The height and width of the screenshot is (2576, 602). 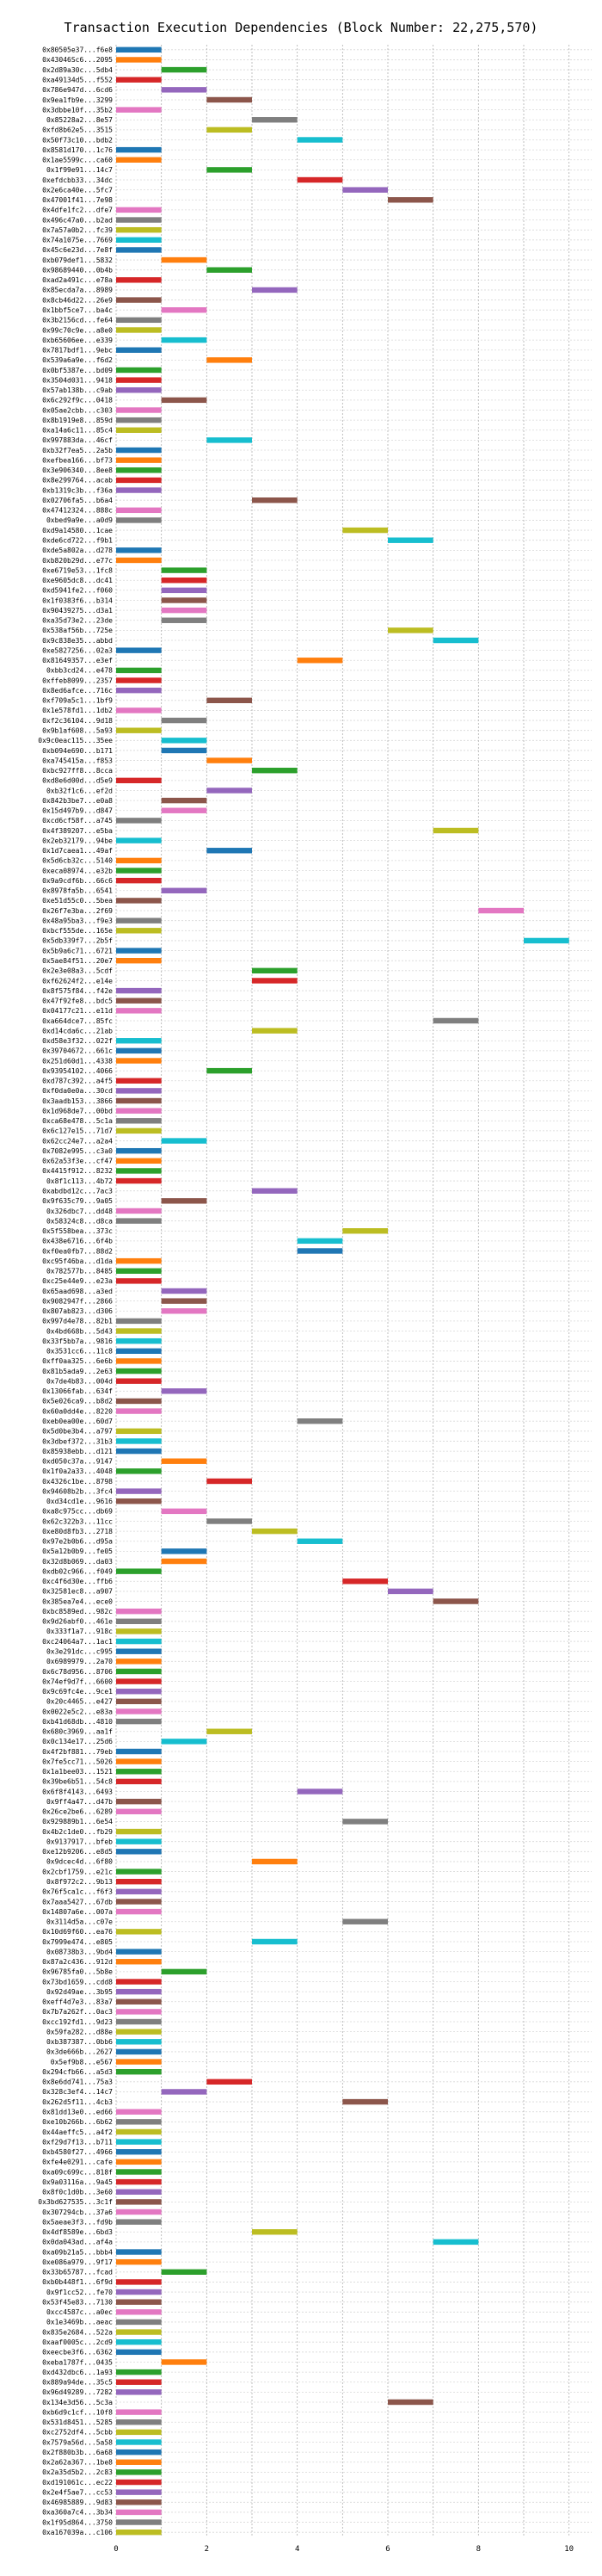 What do you see at coordinates (77, 1892) in the screenshot?
I see `y-tick-label: 0x76f5ca1c...f6f3` at bounding box center [77, 1892].